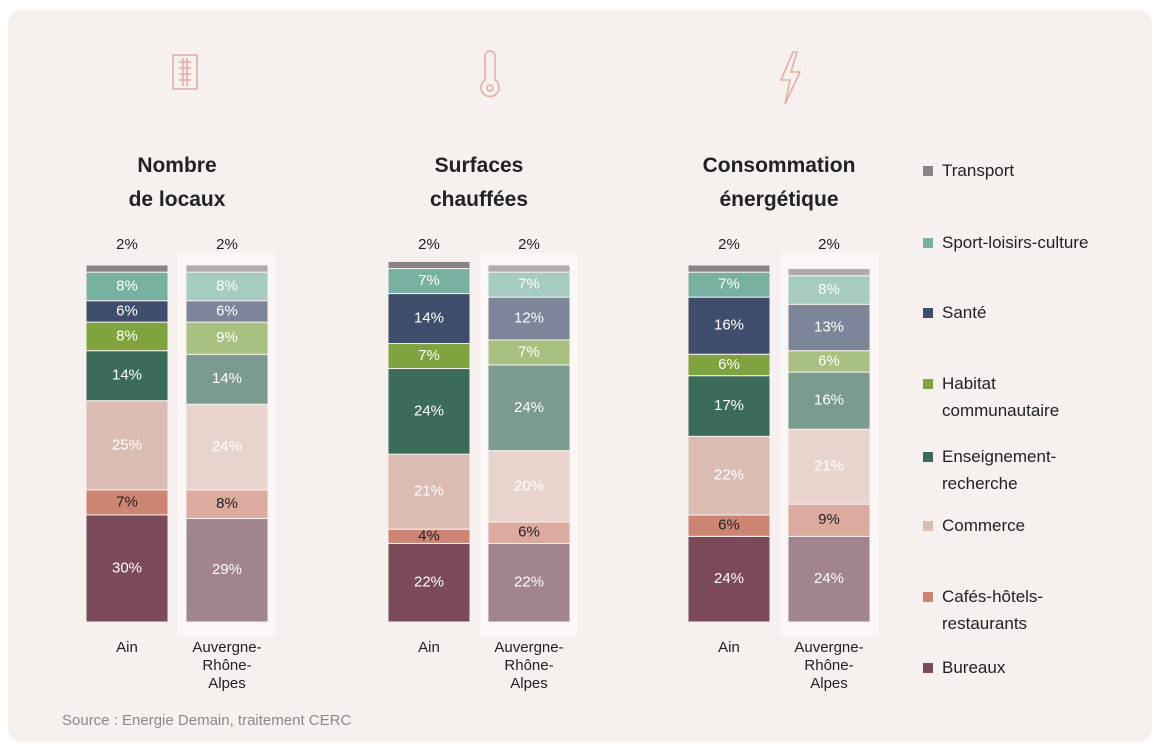 Image resolution: width=1160 pixels, height=754 pixels. I want to click on chart-title: Nombre, so click(177, 165).